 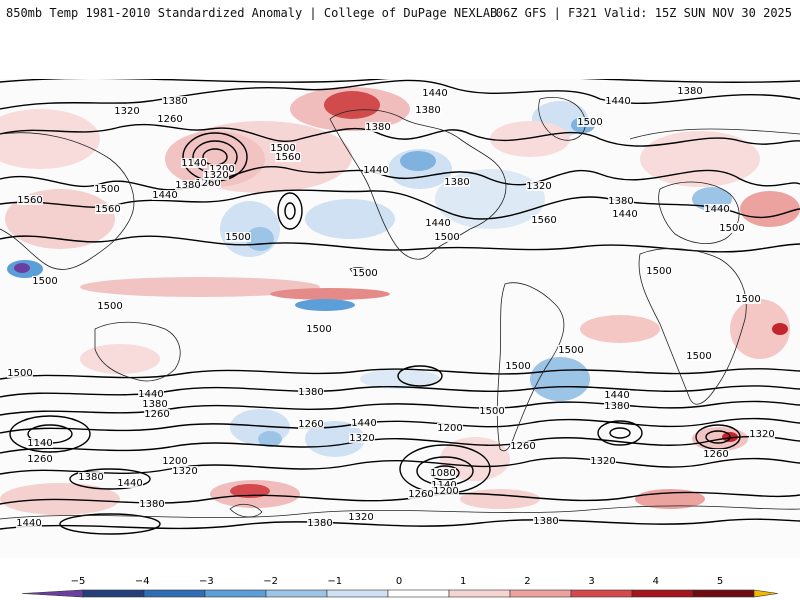 What do you see at coordinates (400, 593) in the screenshot?
I see `colorbar-segments` at bounding box center [400, 593].